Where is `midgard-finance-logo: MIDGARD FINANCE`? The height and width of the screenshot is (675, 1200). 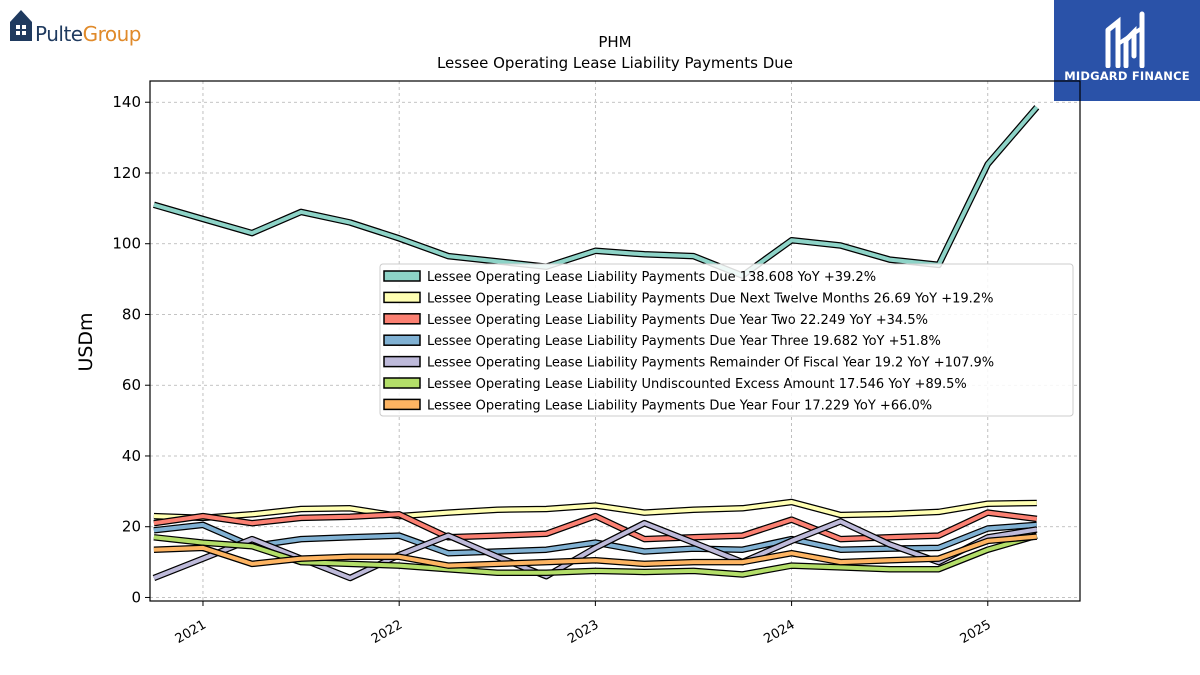 midgard-finance-logo: MIDGARD FINANCE is located at coordinates (1127, 50).